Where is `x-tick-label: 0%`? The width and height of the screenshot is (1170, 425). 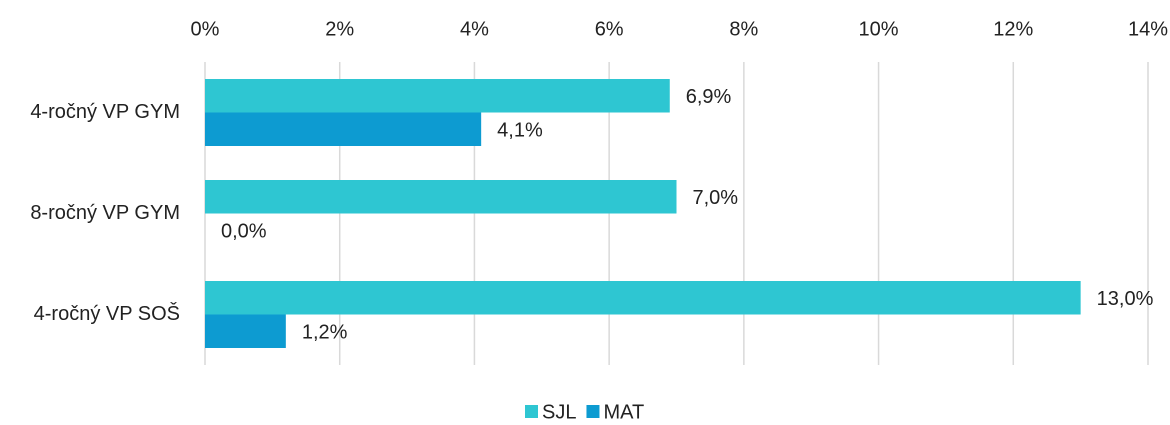
x-tick-label: 0% is located at coordinates (205, 29).